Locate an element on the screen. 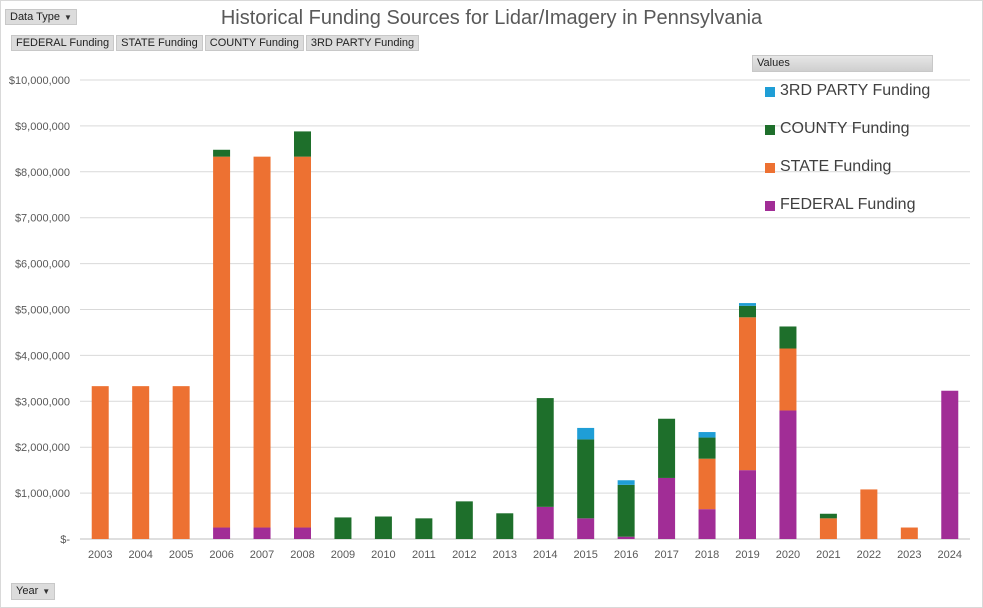 The width and height of the screenshot is (983, 608). bar-state-funding-2004 is located at coordinates (141, 462).